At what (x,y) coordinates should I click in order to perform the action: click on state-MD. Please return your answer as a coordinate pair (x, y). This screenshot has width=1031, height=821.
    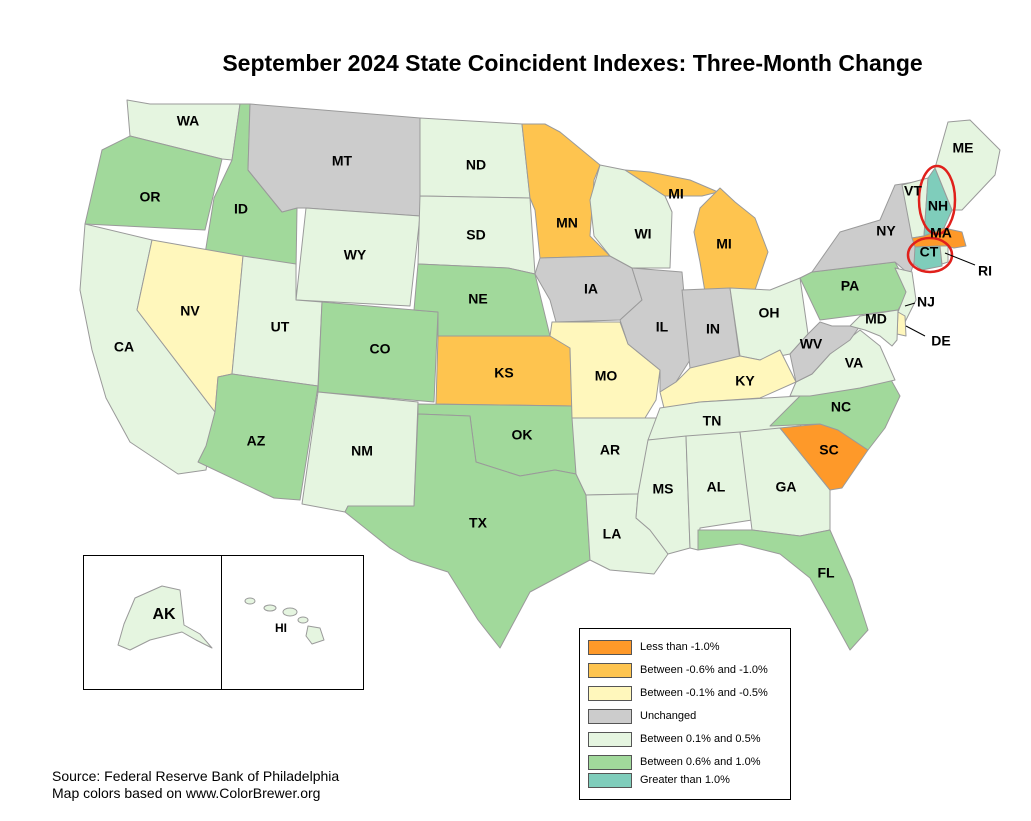
    Looking at the image, I should click on (874, 328).